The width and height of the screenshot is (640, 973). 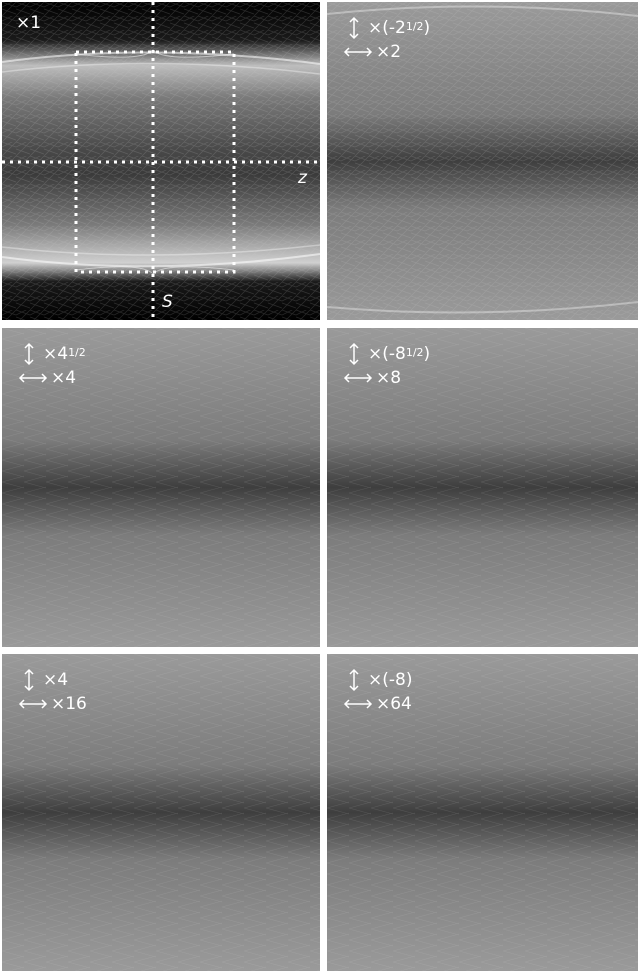 What do you see at coordinates (52, 692) in the screenshot?
I see `scale-annotation: ×4 ×16` at bounding box center [52, 692].